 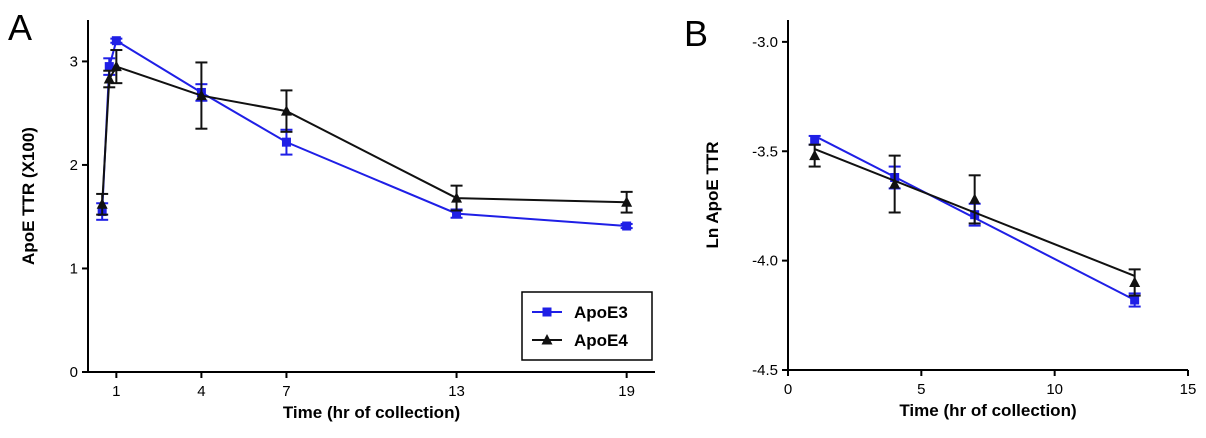 I want to click on y-tick-label: -4.5, so click(x=765, y=370).